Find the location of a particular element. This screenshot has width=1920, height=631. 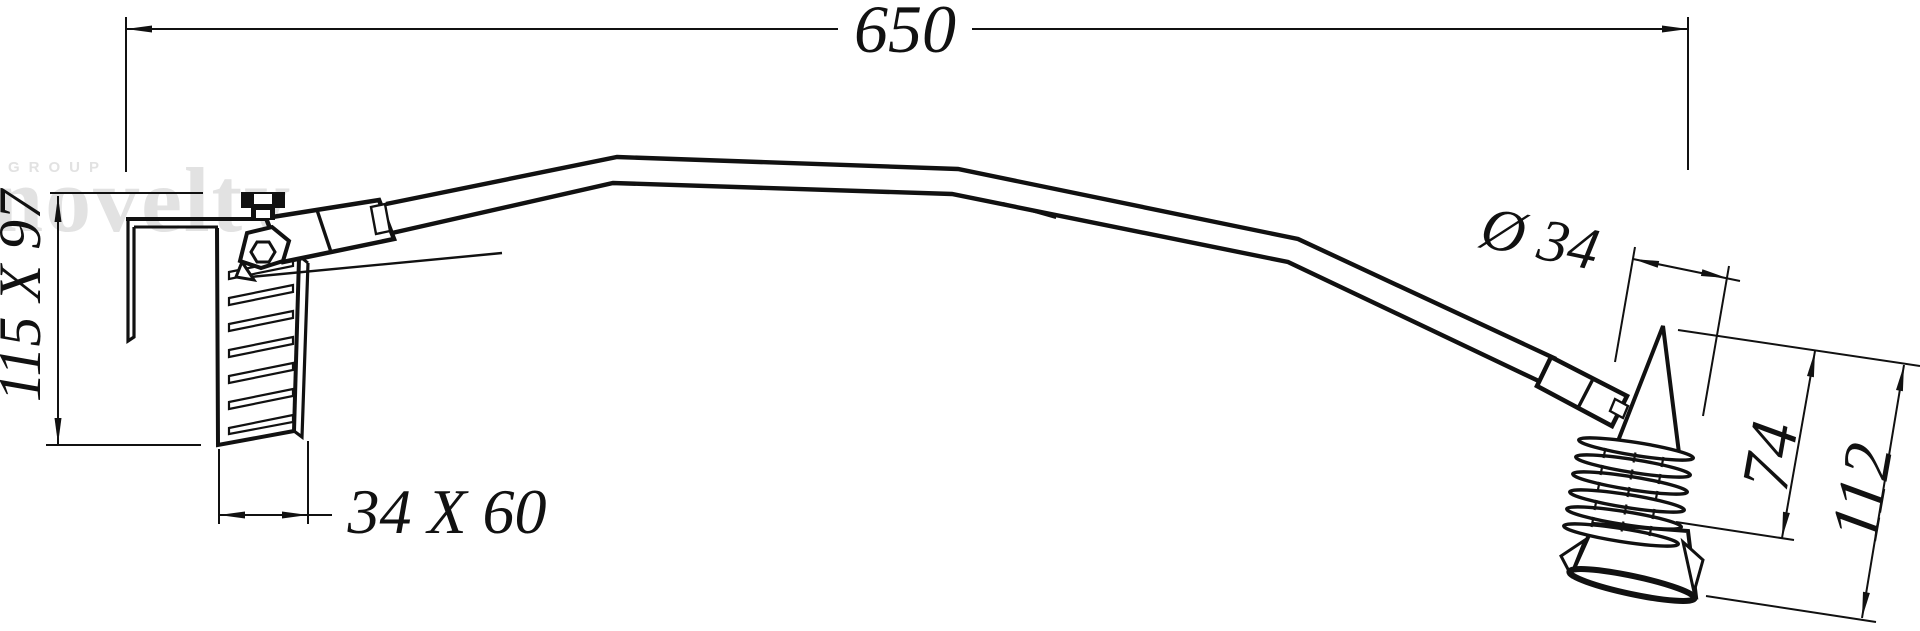

slotted-plate-side-face is located at coordinates (301, 351).